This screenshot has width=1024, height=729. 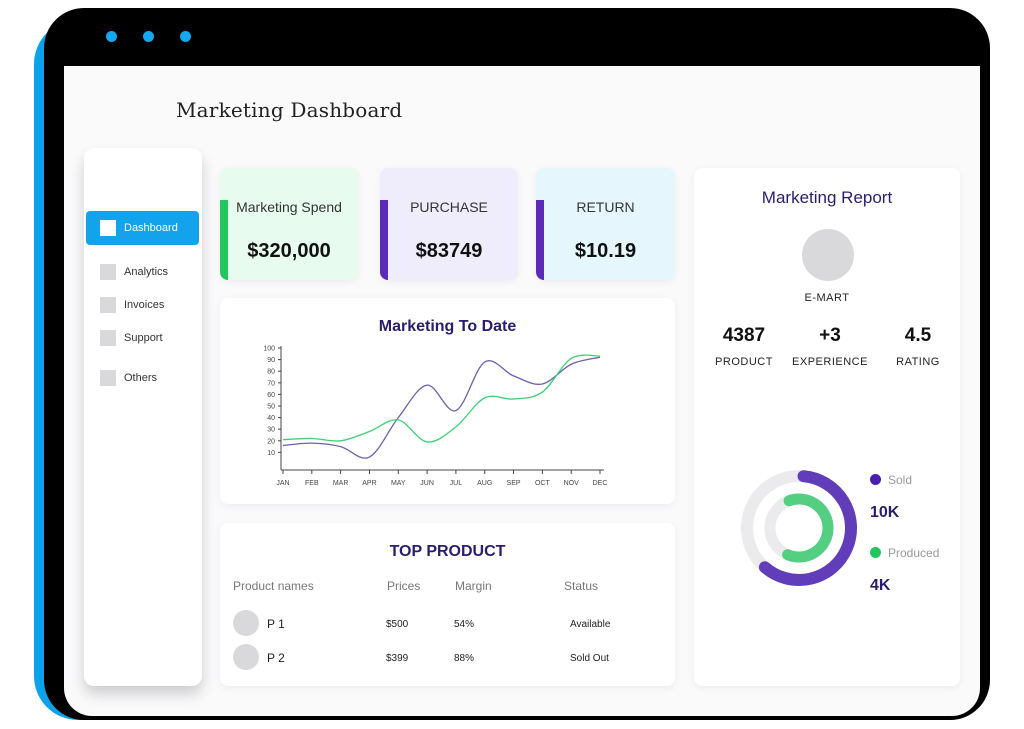 I want to click on x-tick-label: AUG, so click(x=484, y=483).